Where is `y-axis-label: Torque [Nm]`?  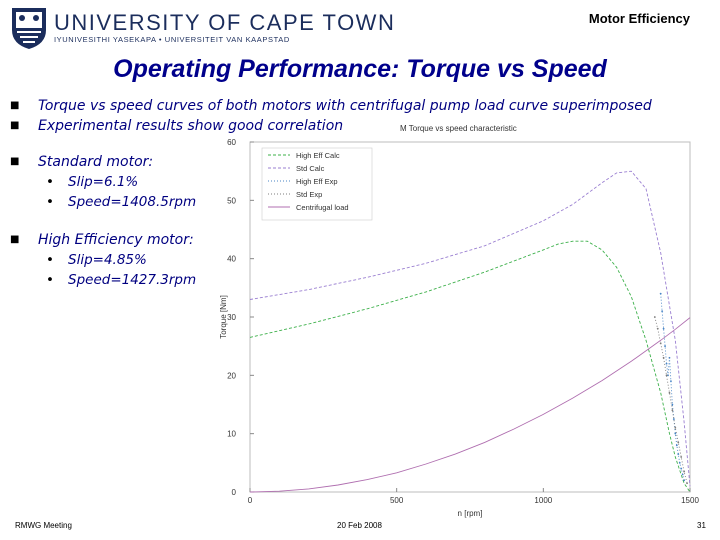
y-axis-label: Torque [Nm] is located at coordinates (223, 317).